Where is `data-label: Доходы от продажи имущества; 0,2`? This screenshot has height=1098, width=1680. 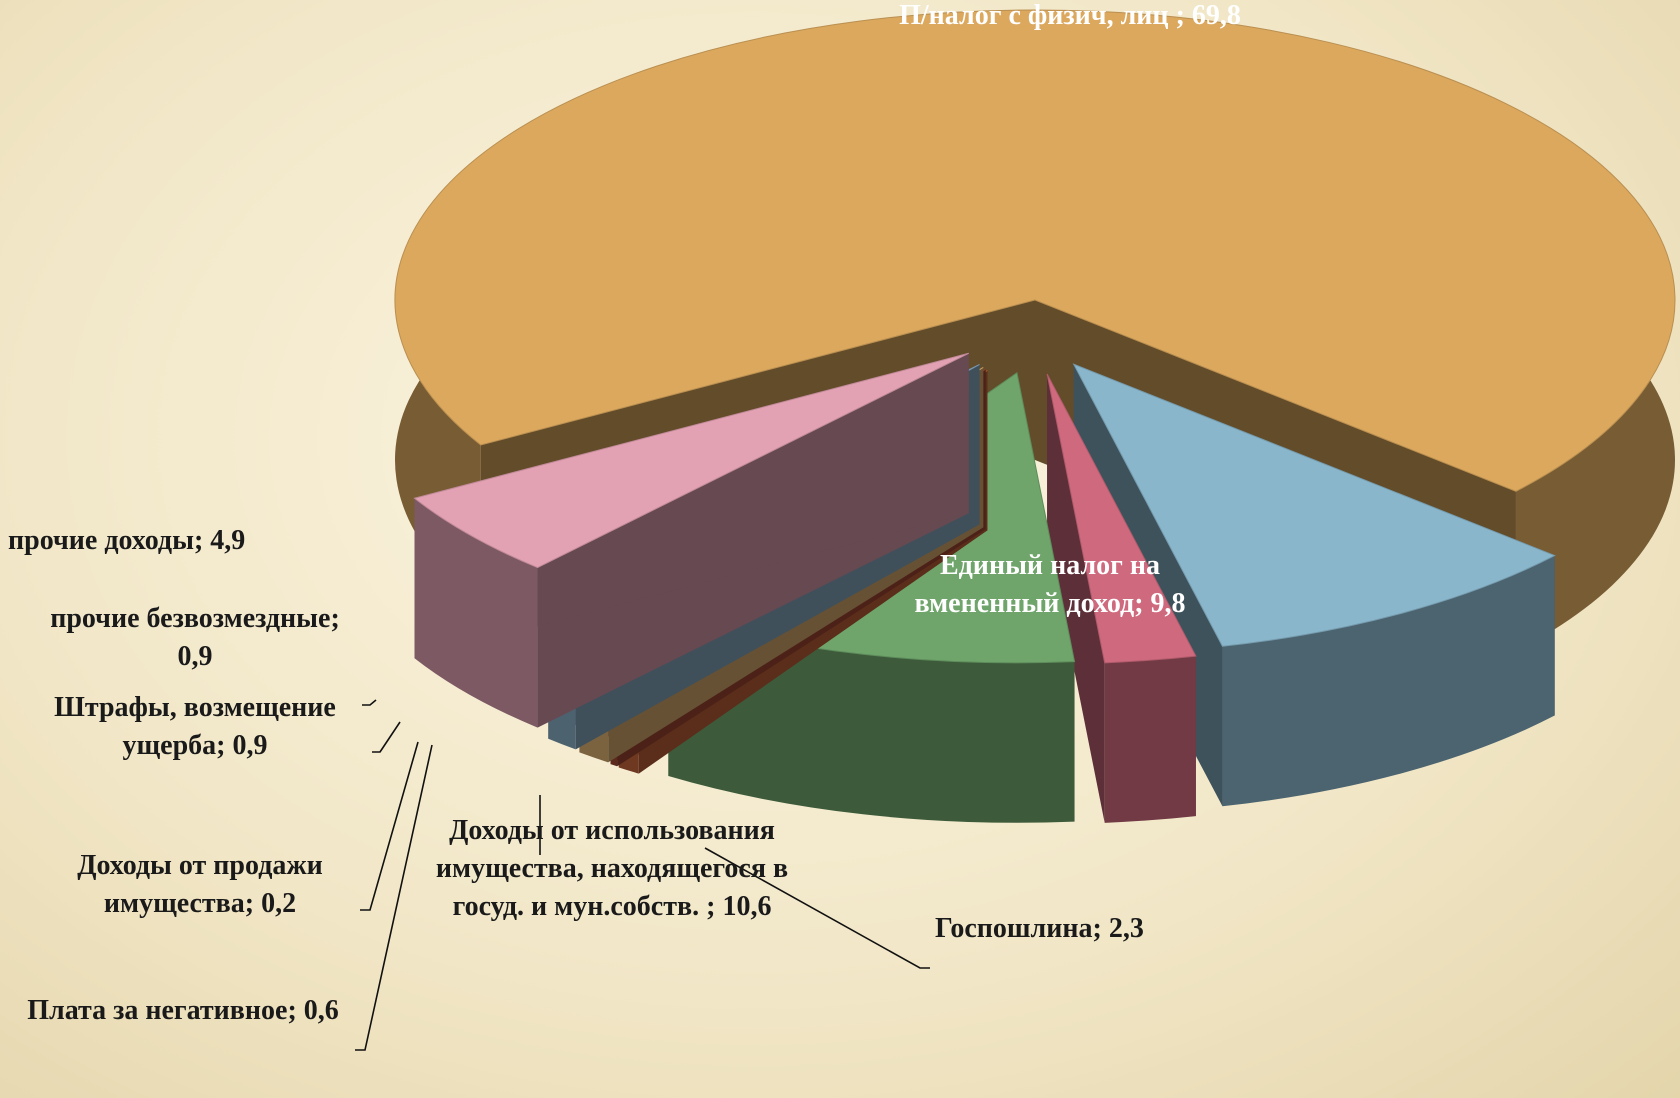 data-label: Доходы от продажи имущества; 0,2 is located at coordinates (200, 885).